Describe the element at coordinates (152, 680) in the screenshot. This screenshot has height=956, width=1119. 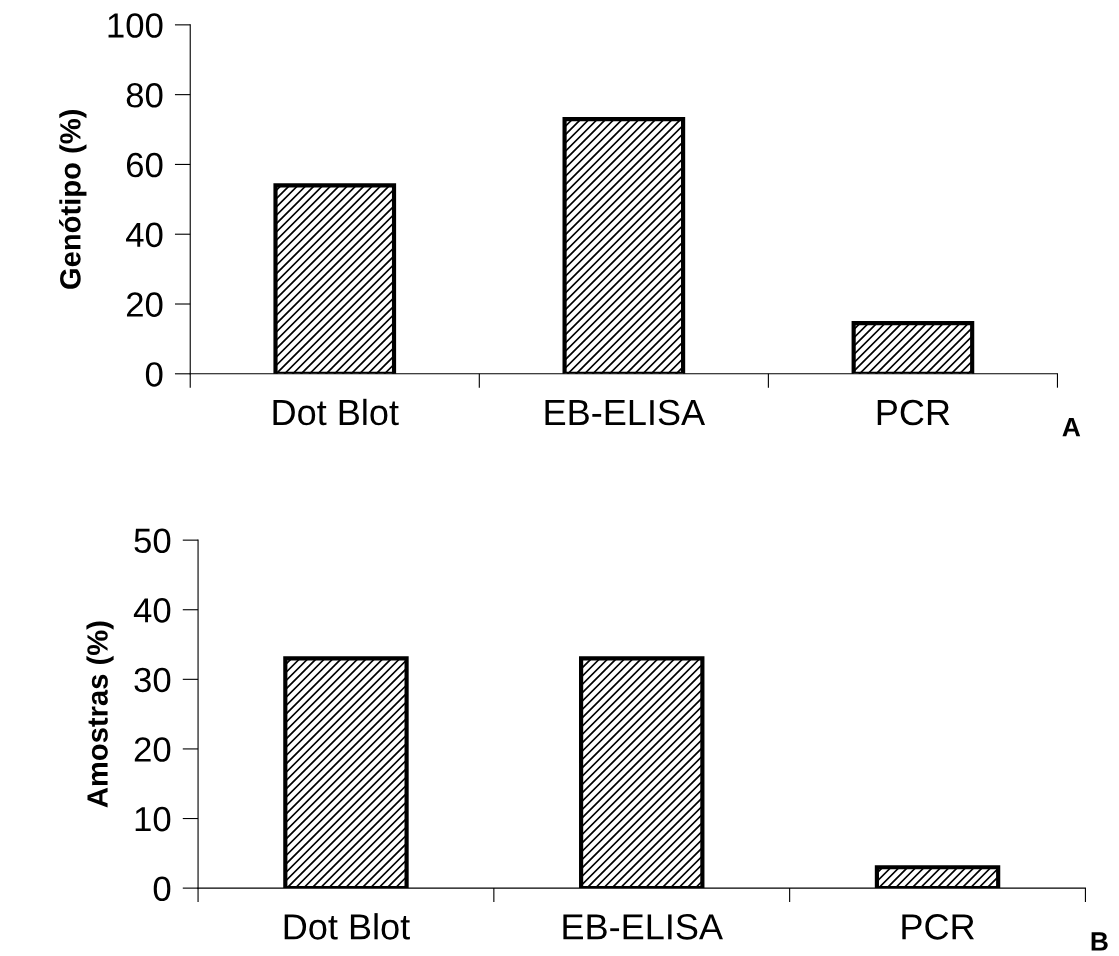
I see `y-tick-label: 30` at that location.